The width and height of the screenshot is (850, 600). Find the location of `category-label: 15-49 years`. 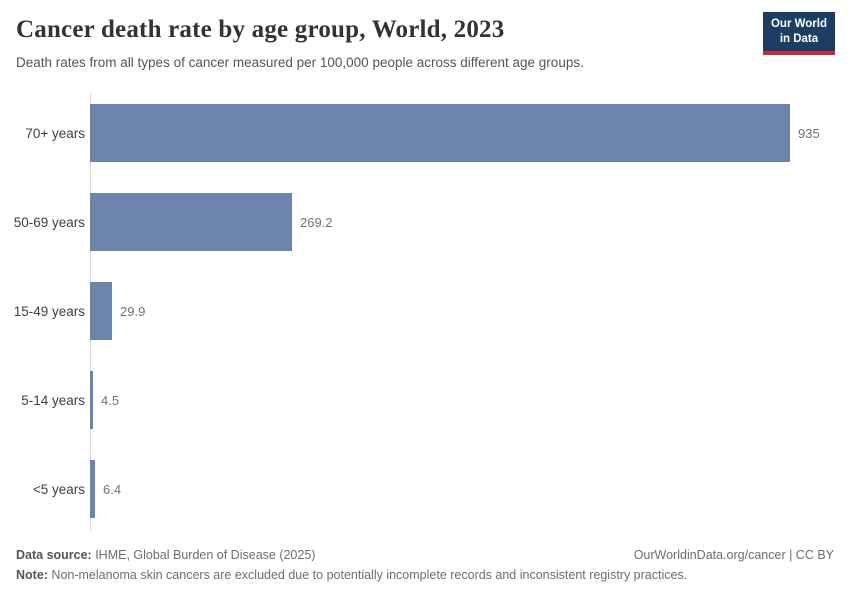

category-label: 15-49 years is located at coordinates (49, 311).